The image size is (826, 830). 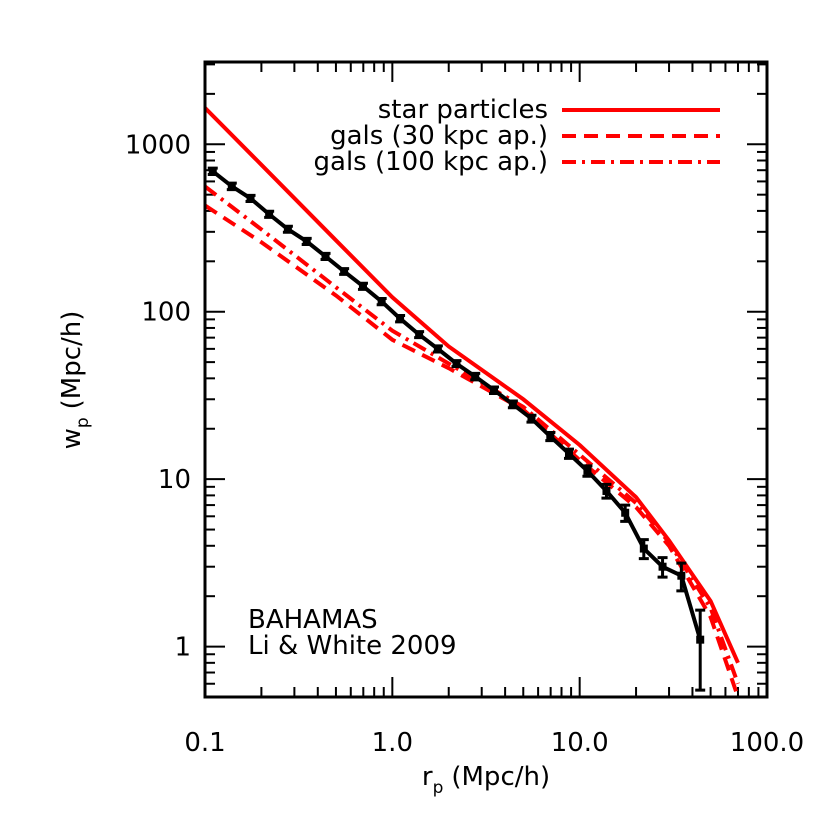 What do you see at coordinates (182, 648) in the screenshot?
I see `y-tick-label: 1` at bounding box center [182, 648].